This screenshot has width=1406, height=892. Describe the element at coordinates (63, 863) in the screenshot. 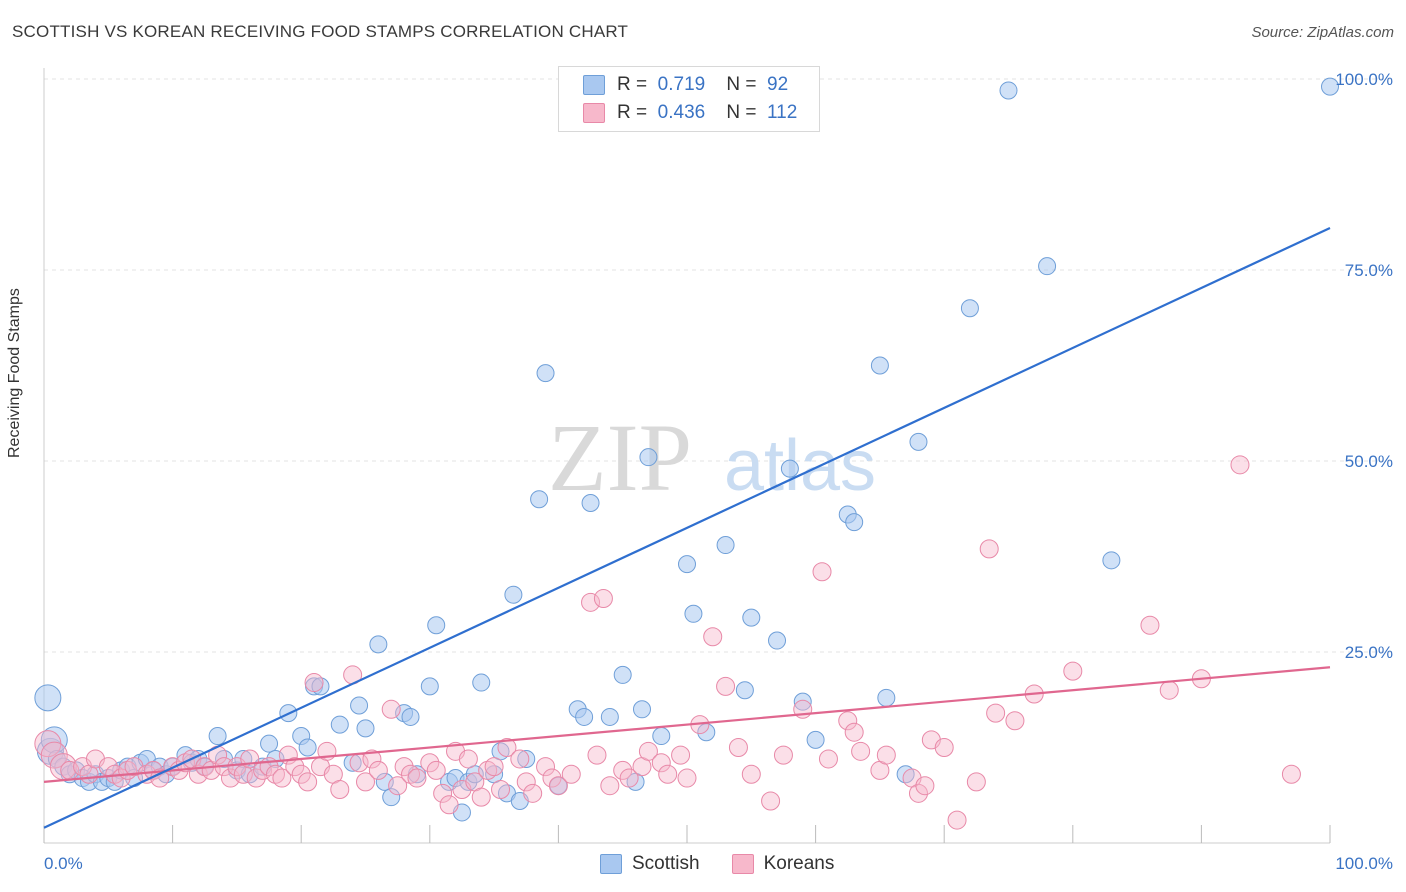

I see `x-tick-label: 0.0%` at that location.